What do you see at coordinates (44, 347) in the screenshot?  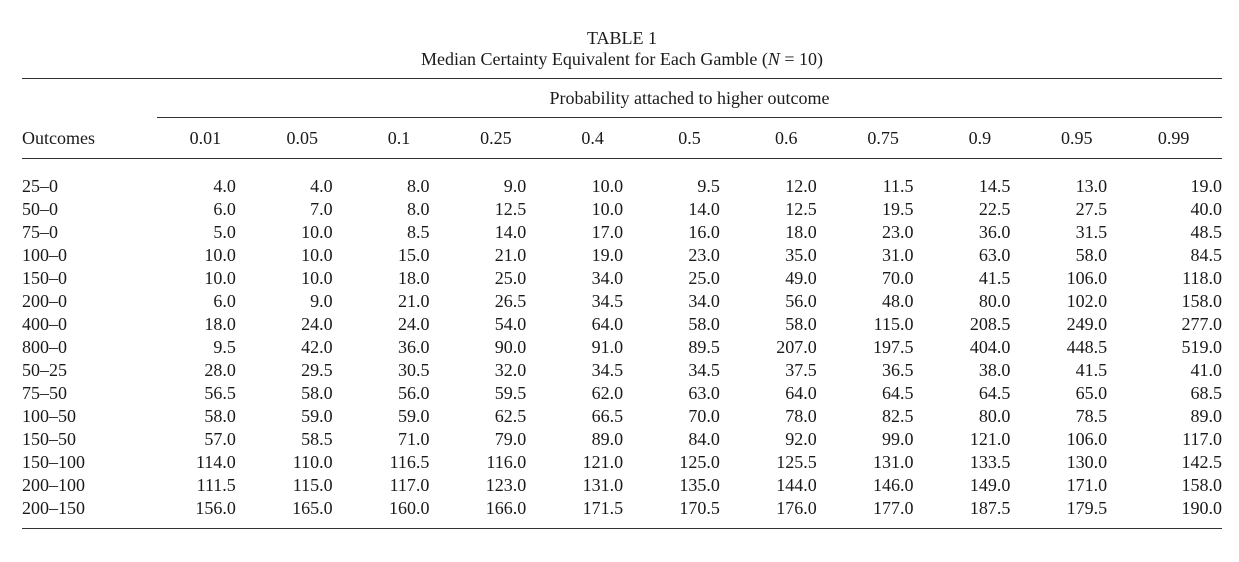 I see `outcome-cell: 800–0` at bounding box center [44, 347].